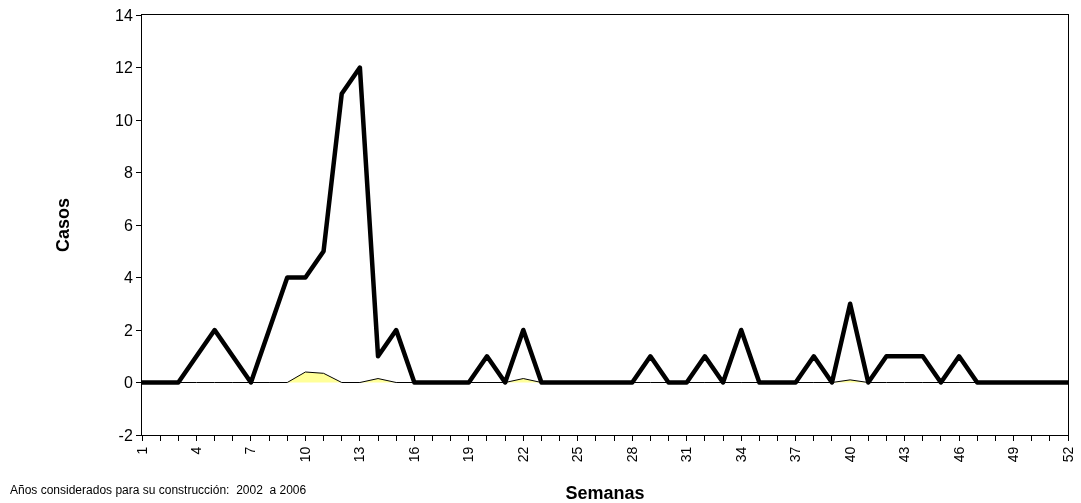 Image resolution: width=1081 pixels, height=503 pixels. What do you see at coordinates (904, 454) in the screenshot?
I see `x-tick-label: 43` at bounding box center [904, 454].